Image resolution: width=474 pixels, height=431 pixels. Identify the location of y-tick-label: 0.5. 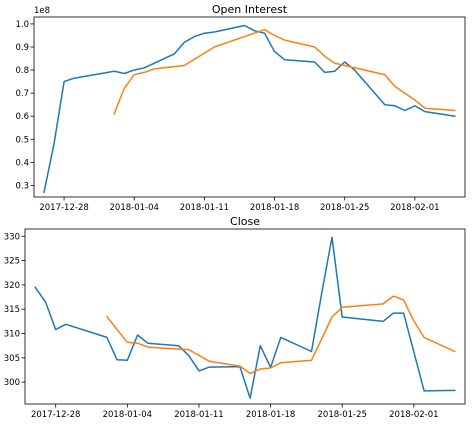
(22, 140).